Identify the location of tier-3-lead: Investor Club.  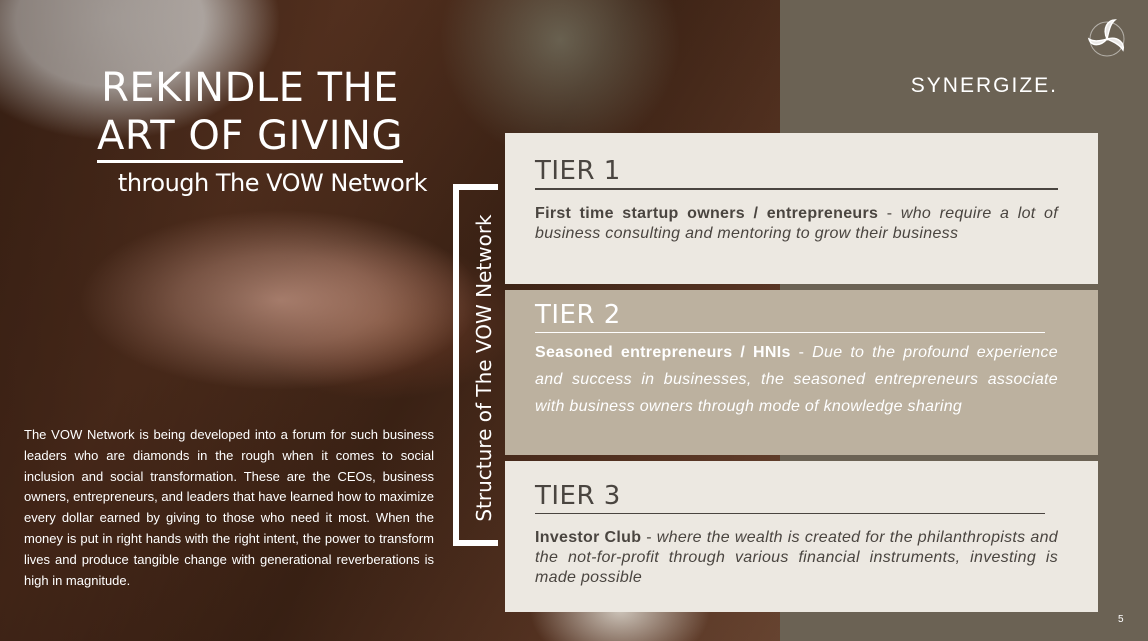
(588, 537).